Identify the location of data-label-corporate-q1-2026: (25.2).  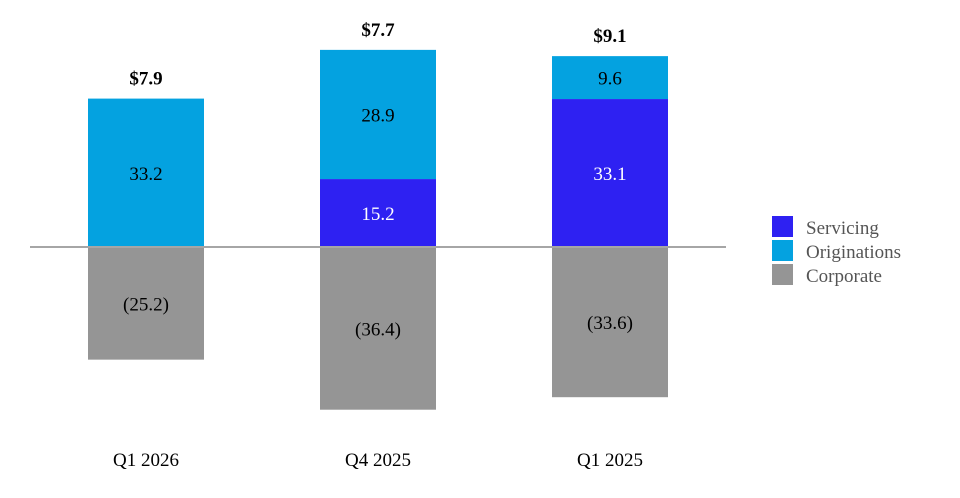
(146, 304).